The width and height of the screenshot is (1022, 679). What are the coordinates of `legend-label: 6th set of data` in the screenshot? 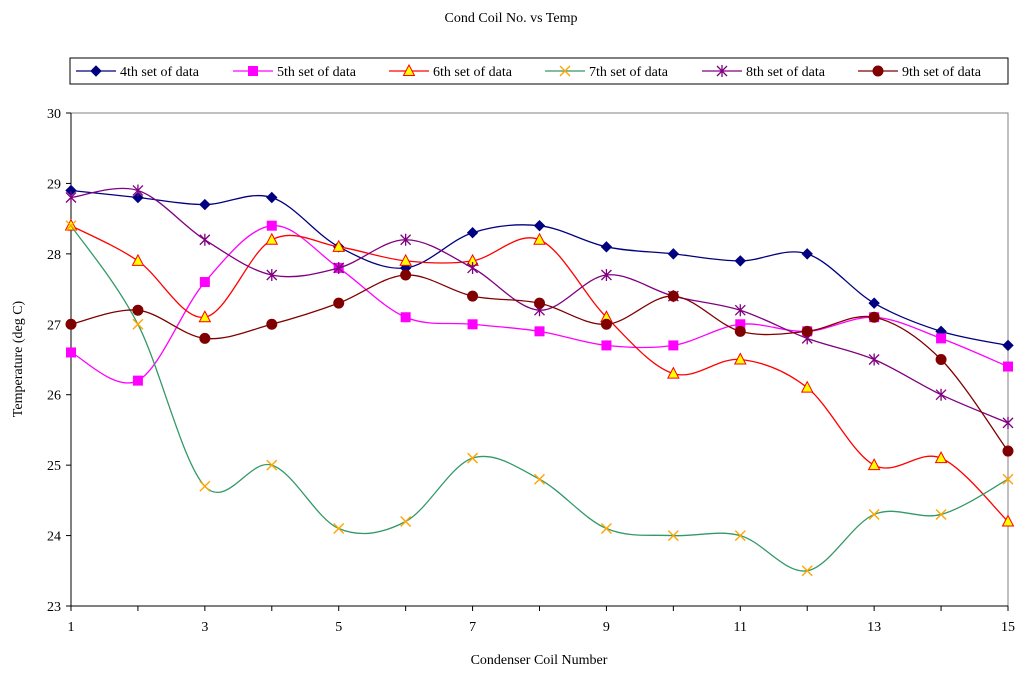 It's located at (473, 72).